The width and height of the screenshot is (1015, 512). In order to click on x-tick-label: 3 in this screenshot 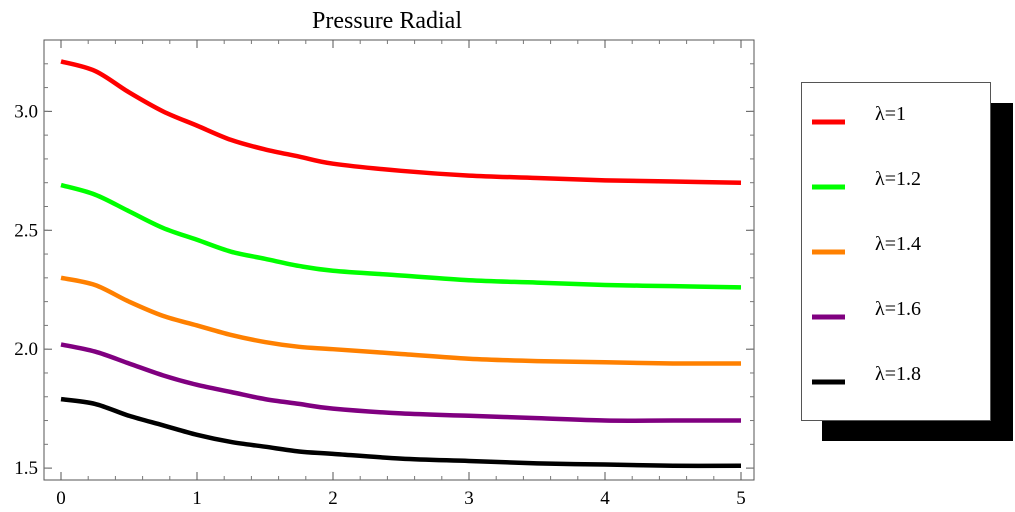, I will do `click(469, 498)`.